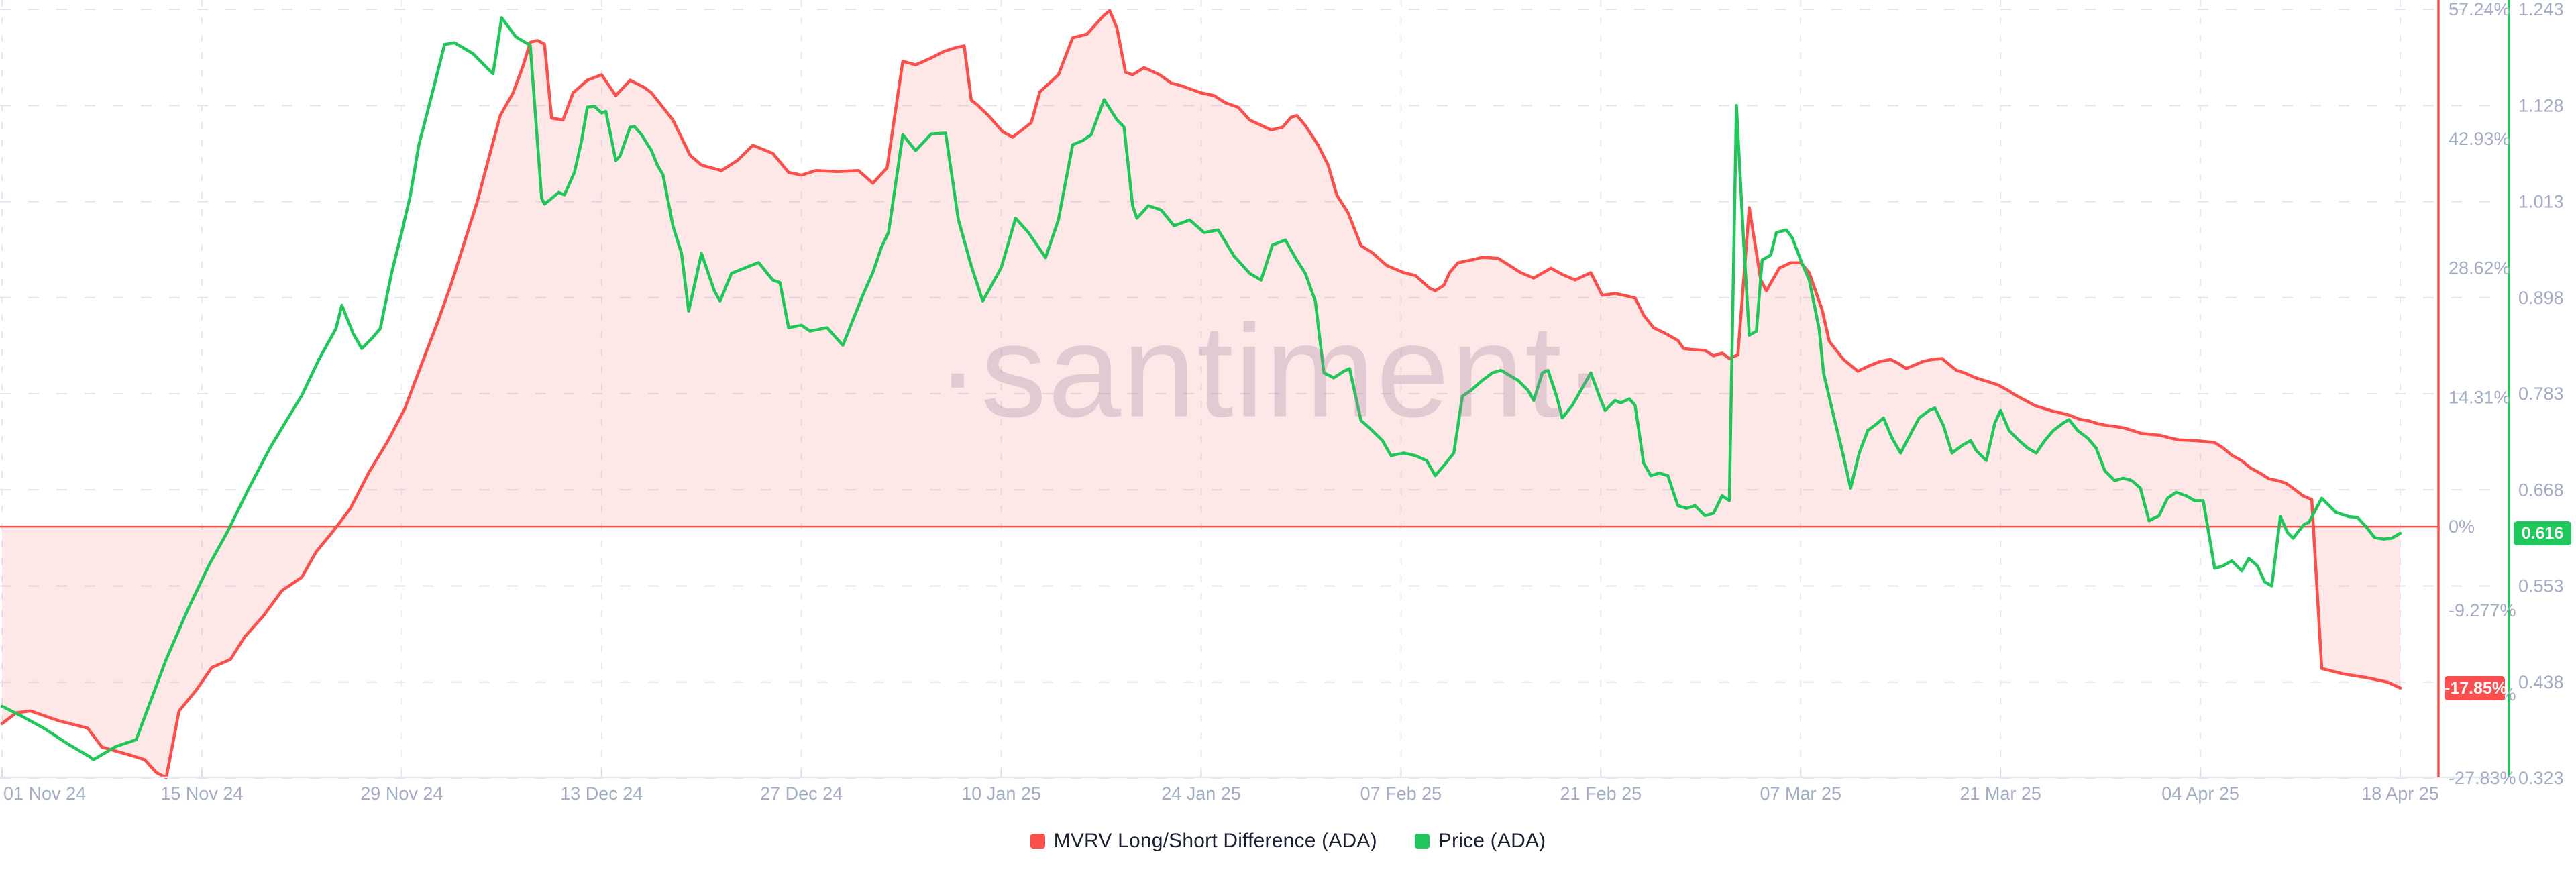 The width and height of the screenshot is (2576, 872). What do you see at coordinates (1215, 841) in the screenshot?
I see `mvrv-legend-label: MVRV Long/Short Difference (ADA)` at bounding box center [1215, 841].